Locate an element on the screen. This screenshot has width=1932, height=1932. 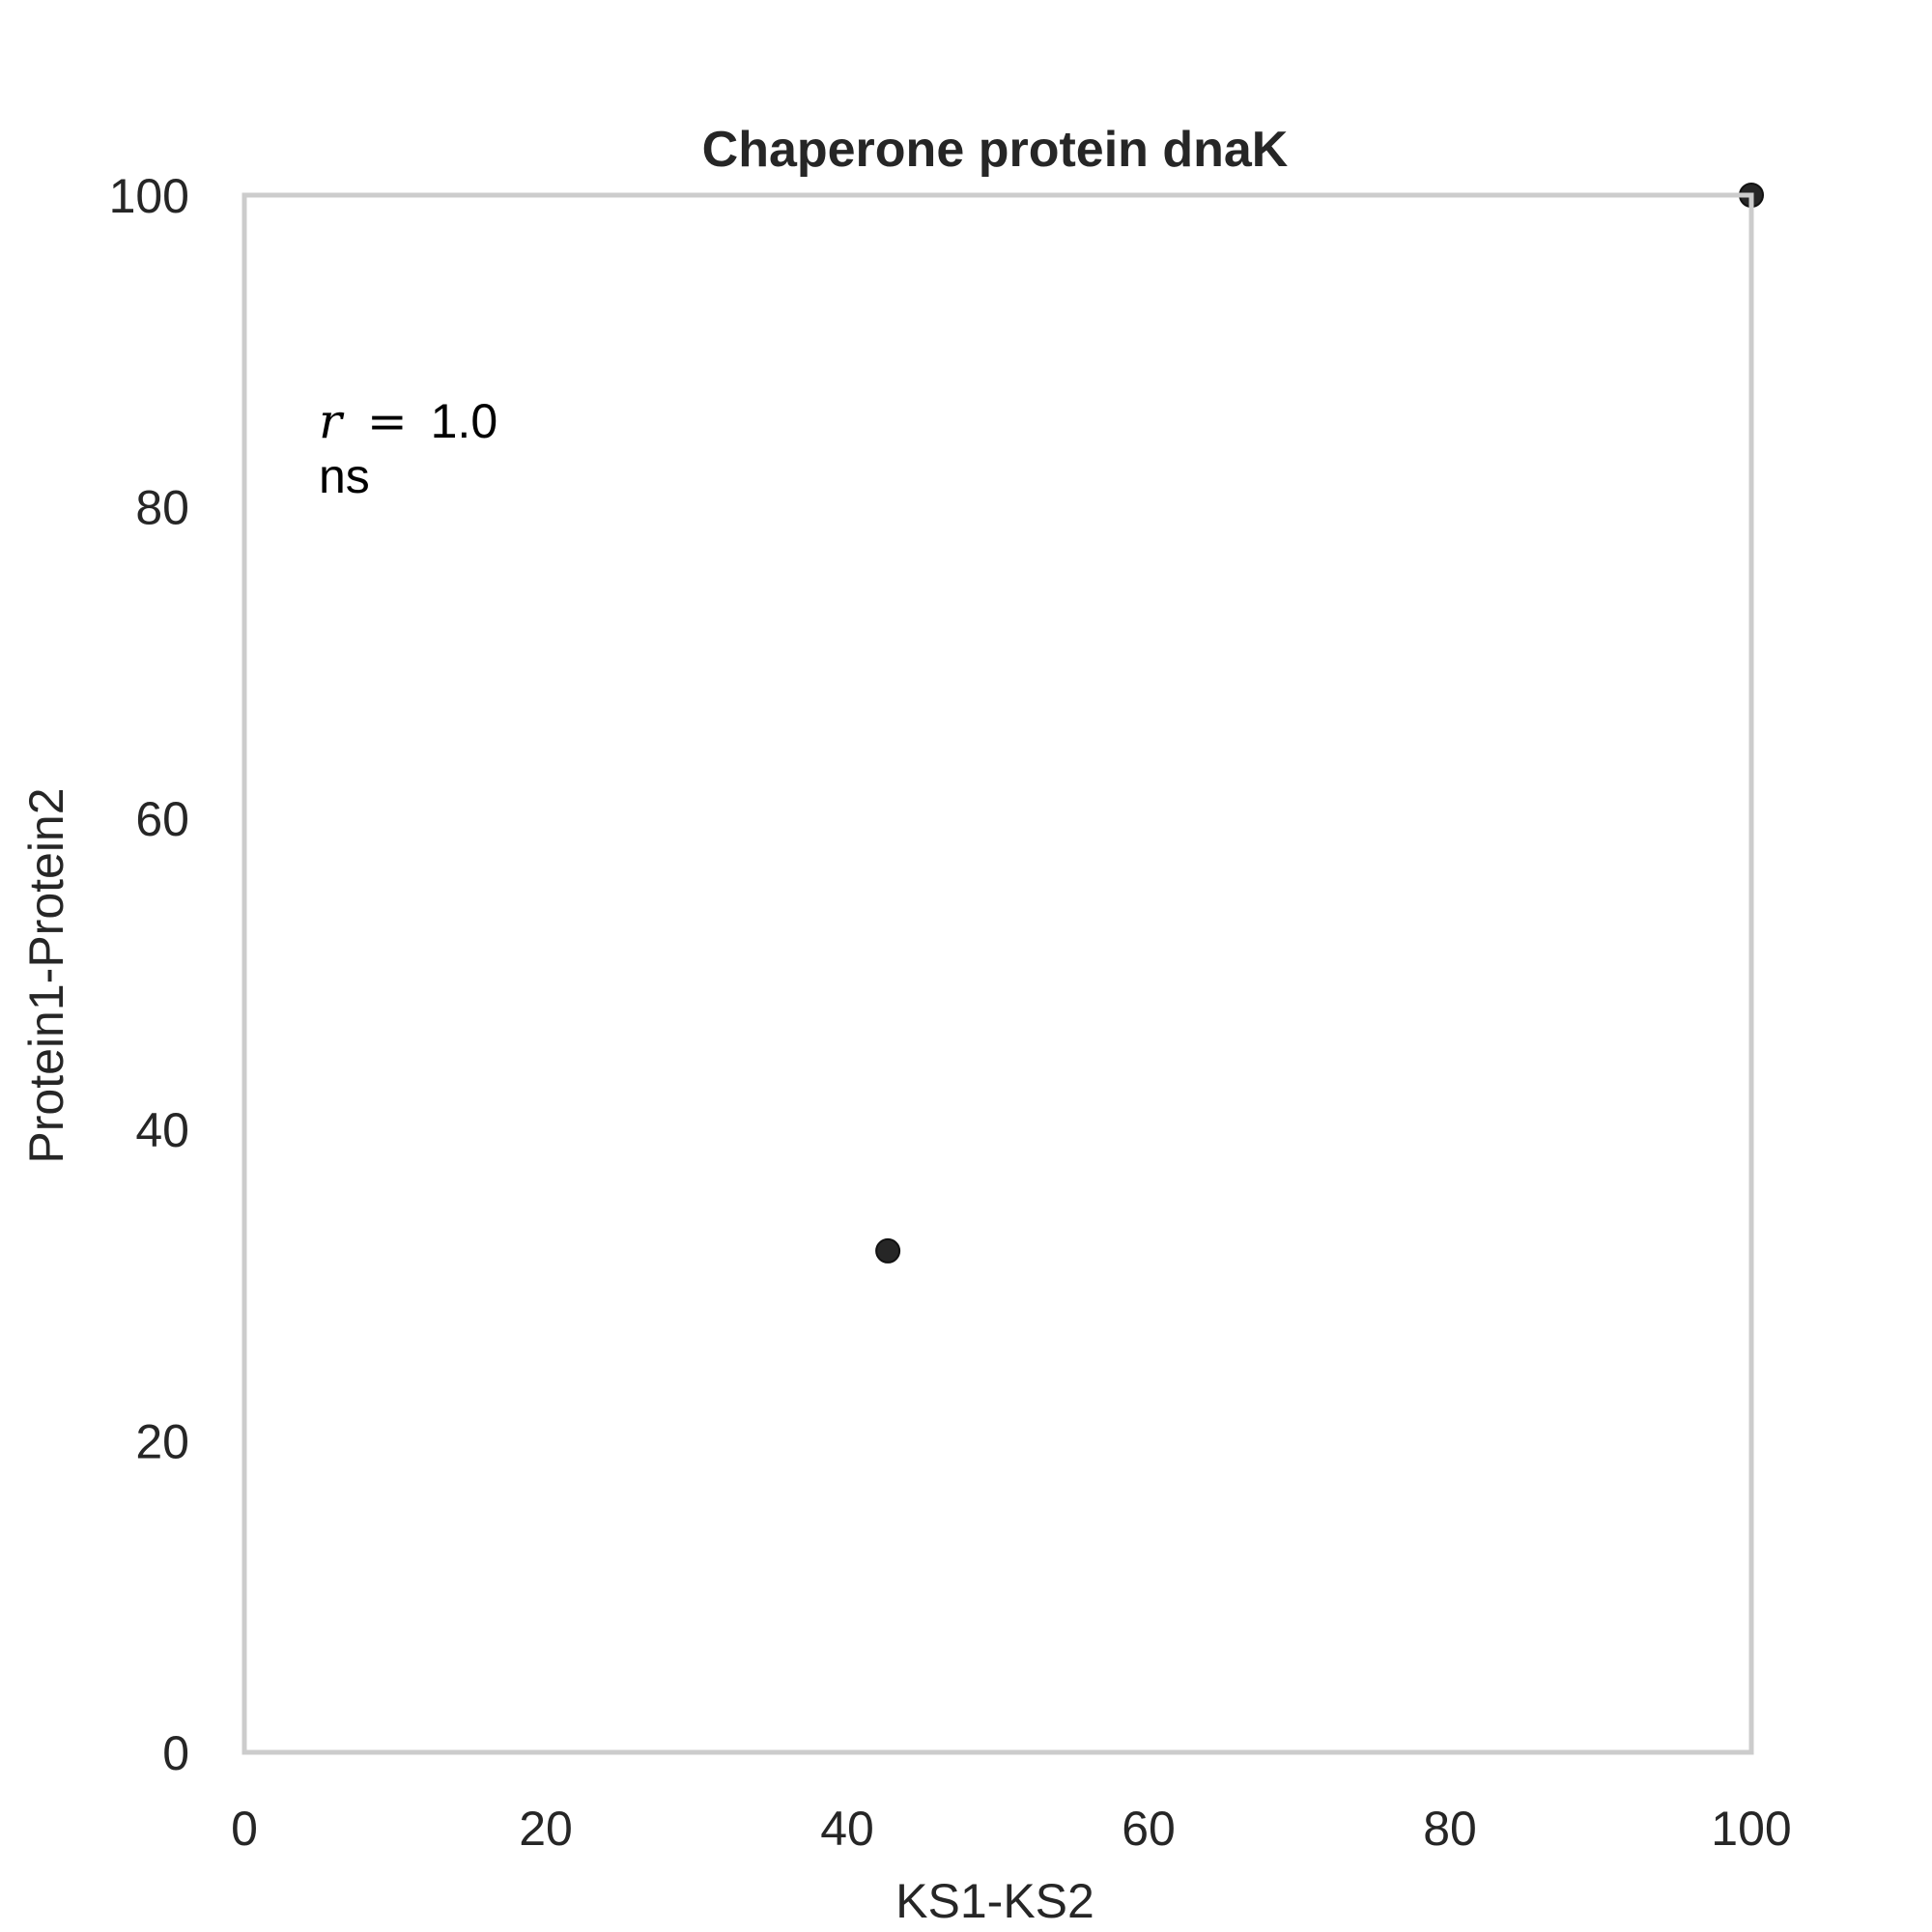
correlation-annotation: r = 1.0 ns is located at coordinates (408, 448).